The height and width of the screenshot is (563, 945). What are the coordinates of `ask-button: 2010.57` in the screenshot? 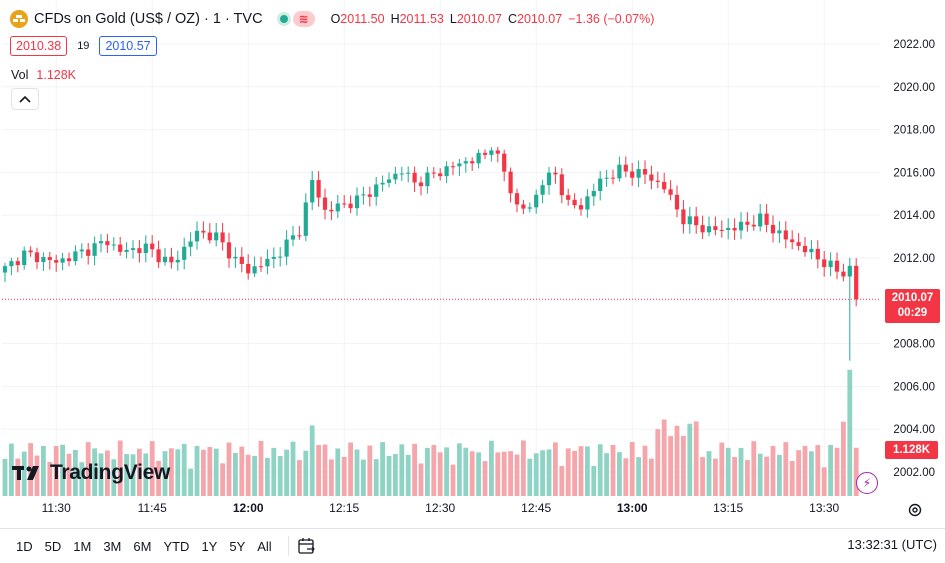 It's located at (128, 46).